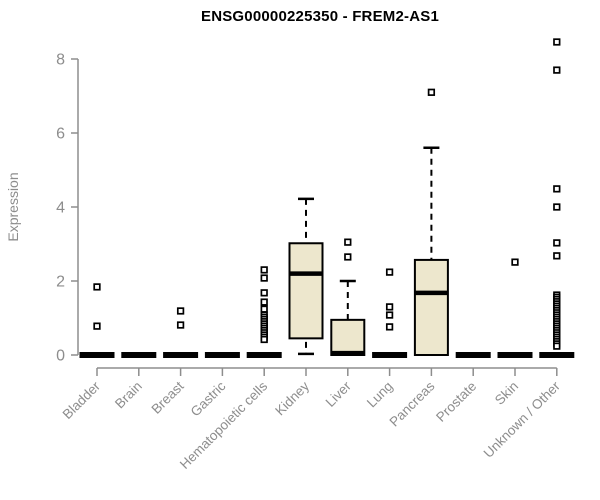 The height and width of the screenshot is (500, 600). I want to click on boxplot-prostate, so click(473, 355).